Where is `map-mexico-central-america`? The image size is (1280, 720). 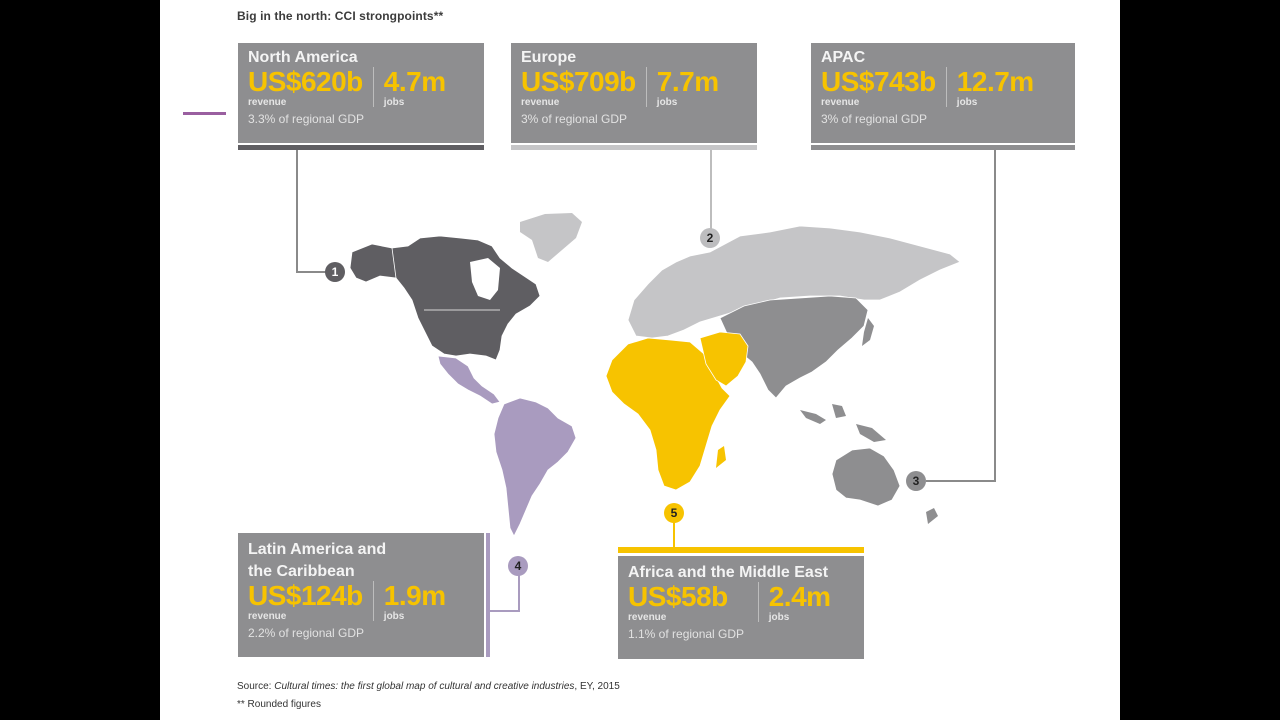
map-mexico-central-america is located at coordinates (469, 380).